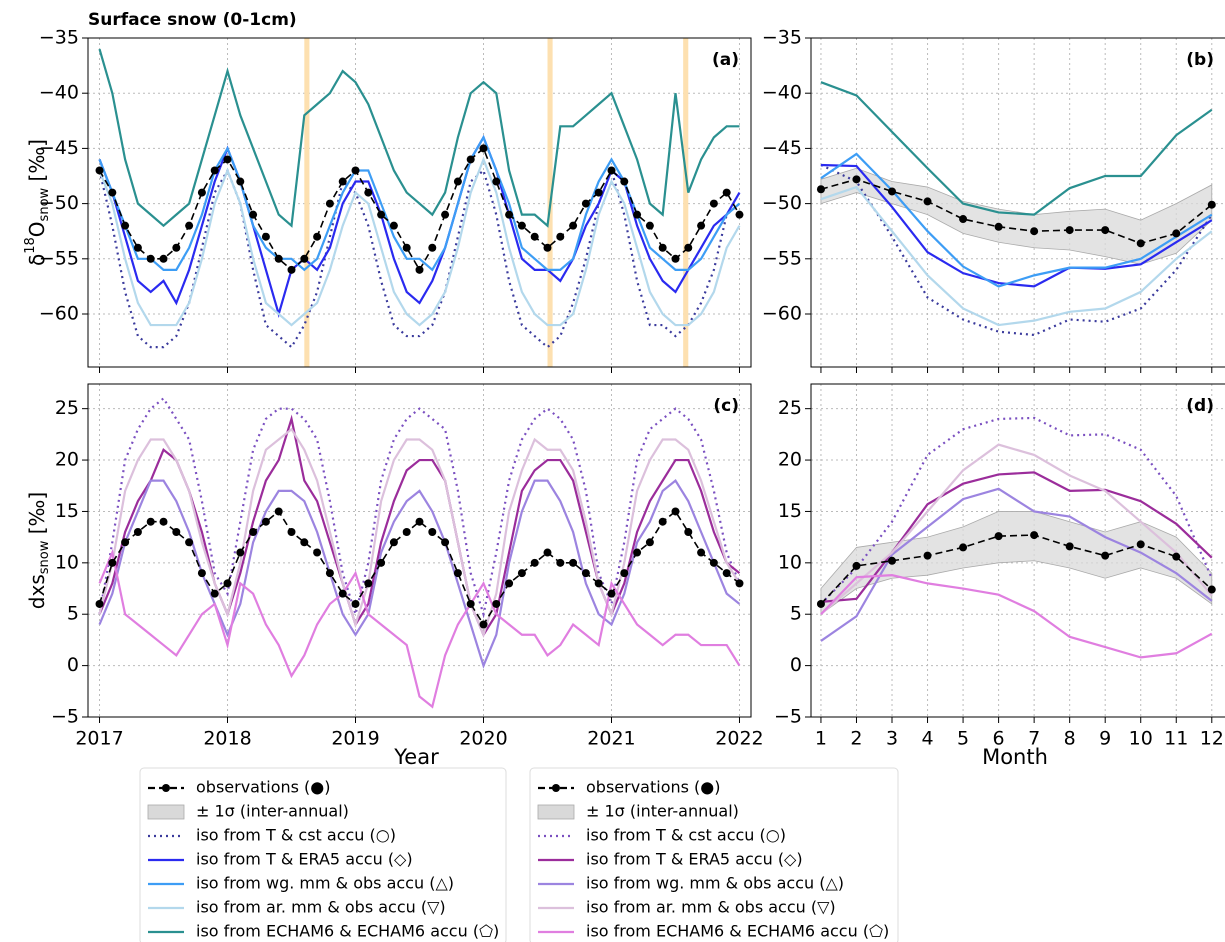  Describe the element at coordinates (694, 859) in the screenshot. I see `legend-label: iso from T & ERA5 accu (◇)` at that location.